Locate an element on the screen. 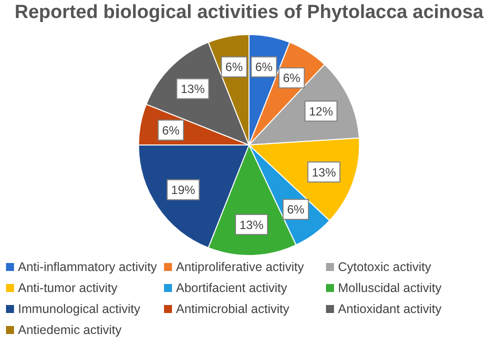 This screenshot has height=338, width=498. legend-label: Anti-tumor activity is located at coordinates (68, 288).